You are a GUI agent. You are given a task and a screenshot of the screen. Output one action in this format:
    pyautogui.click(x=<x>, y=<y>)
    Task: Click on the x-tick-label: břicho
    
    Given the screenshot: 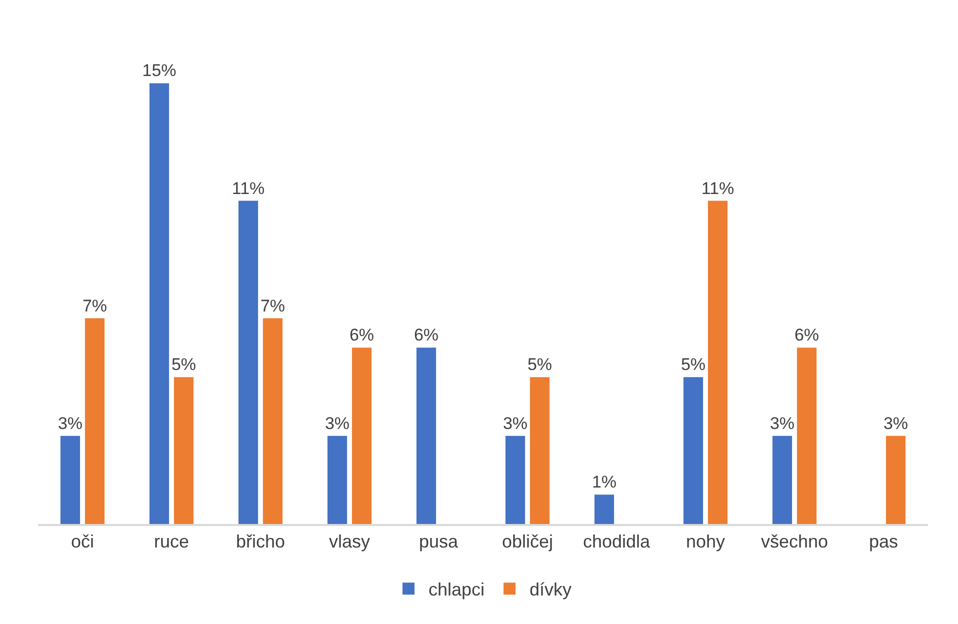 What is the action you would take?
    pyautogui.click(x=261, y=541)
    